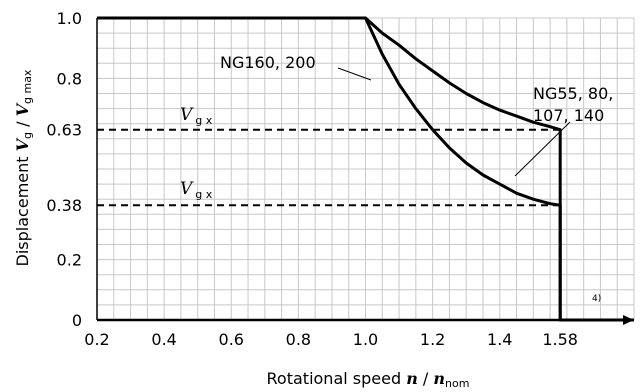 The width and height of the screenshot is (641, 392). What do you see at coordinates (64, 130) in the screenshot?
I see `y-tick-label: 0.63` at bounding box center [64, 130].